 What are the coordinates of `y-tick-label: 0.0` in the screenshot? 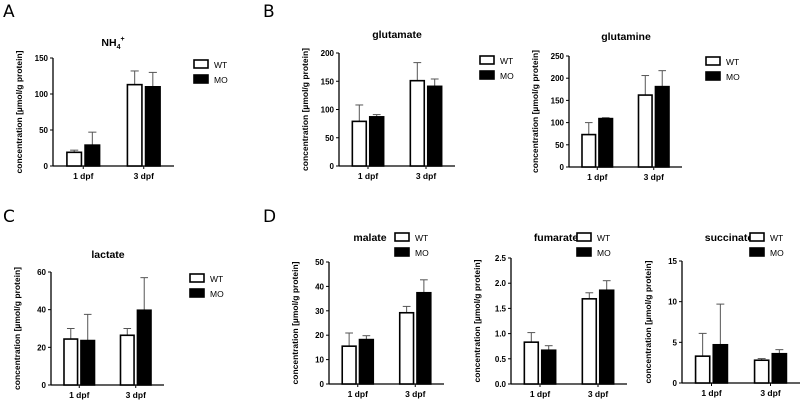 It's located at (501, 384).